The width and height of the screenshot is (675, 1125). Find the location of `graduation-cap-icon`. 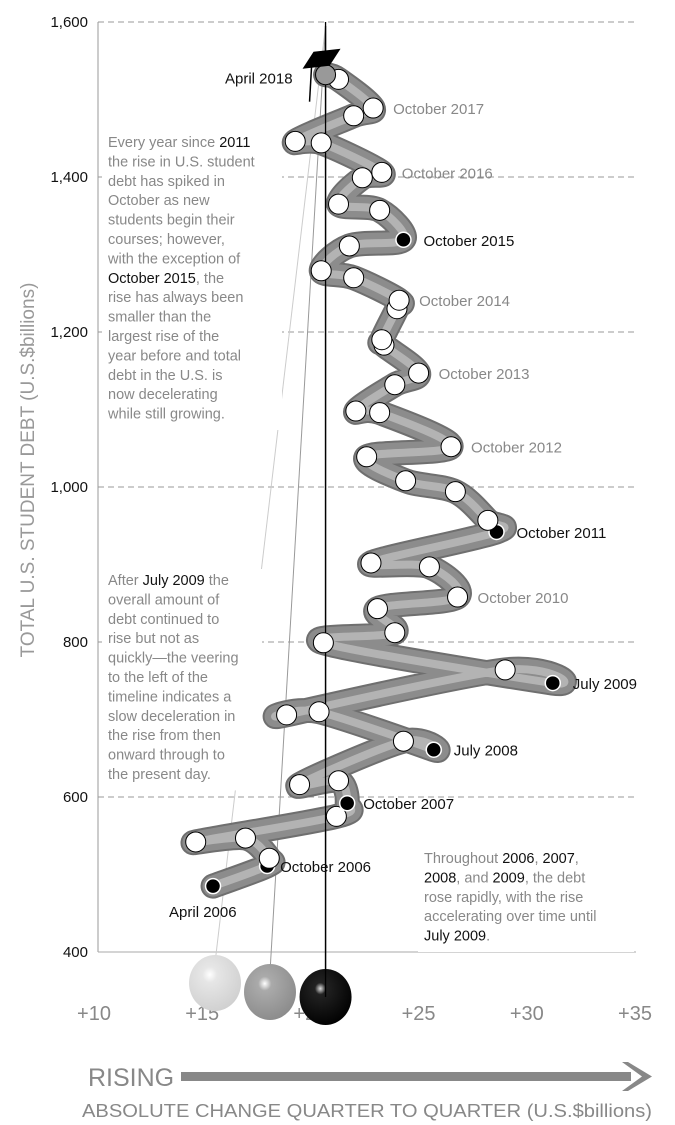

graduation-cap-icon is located at coordinates (321, 58).